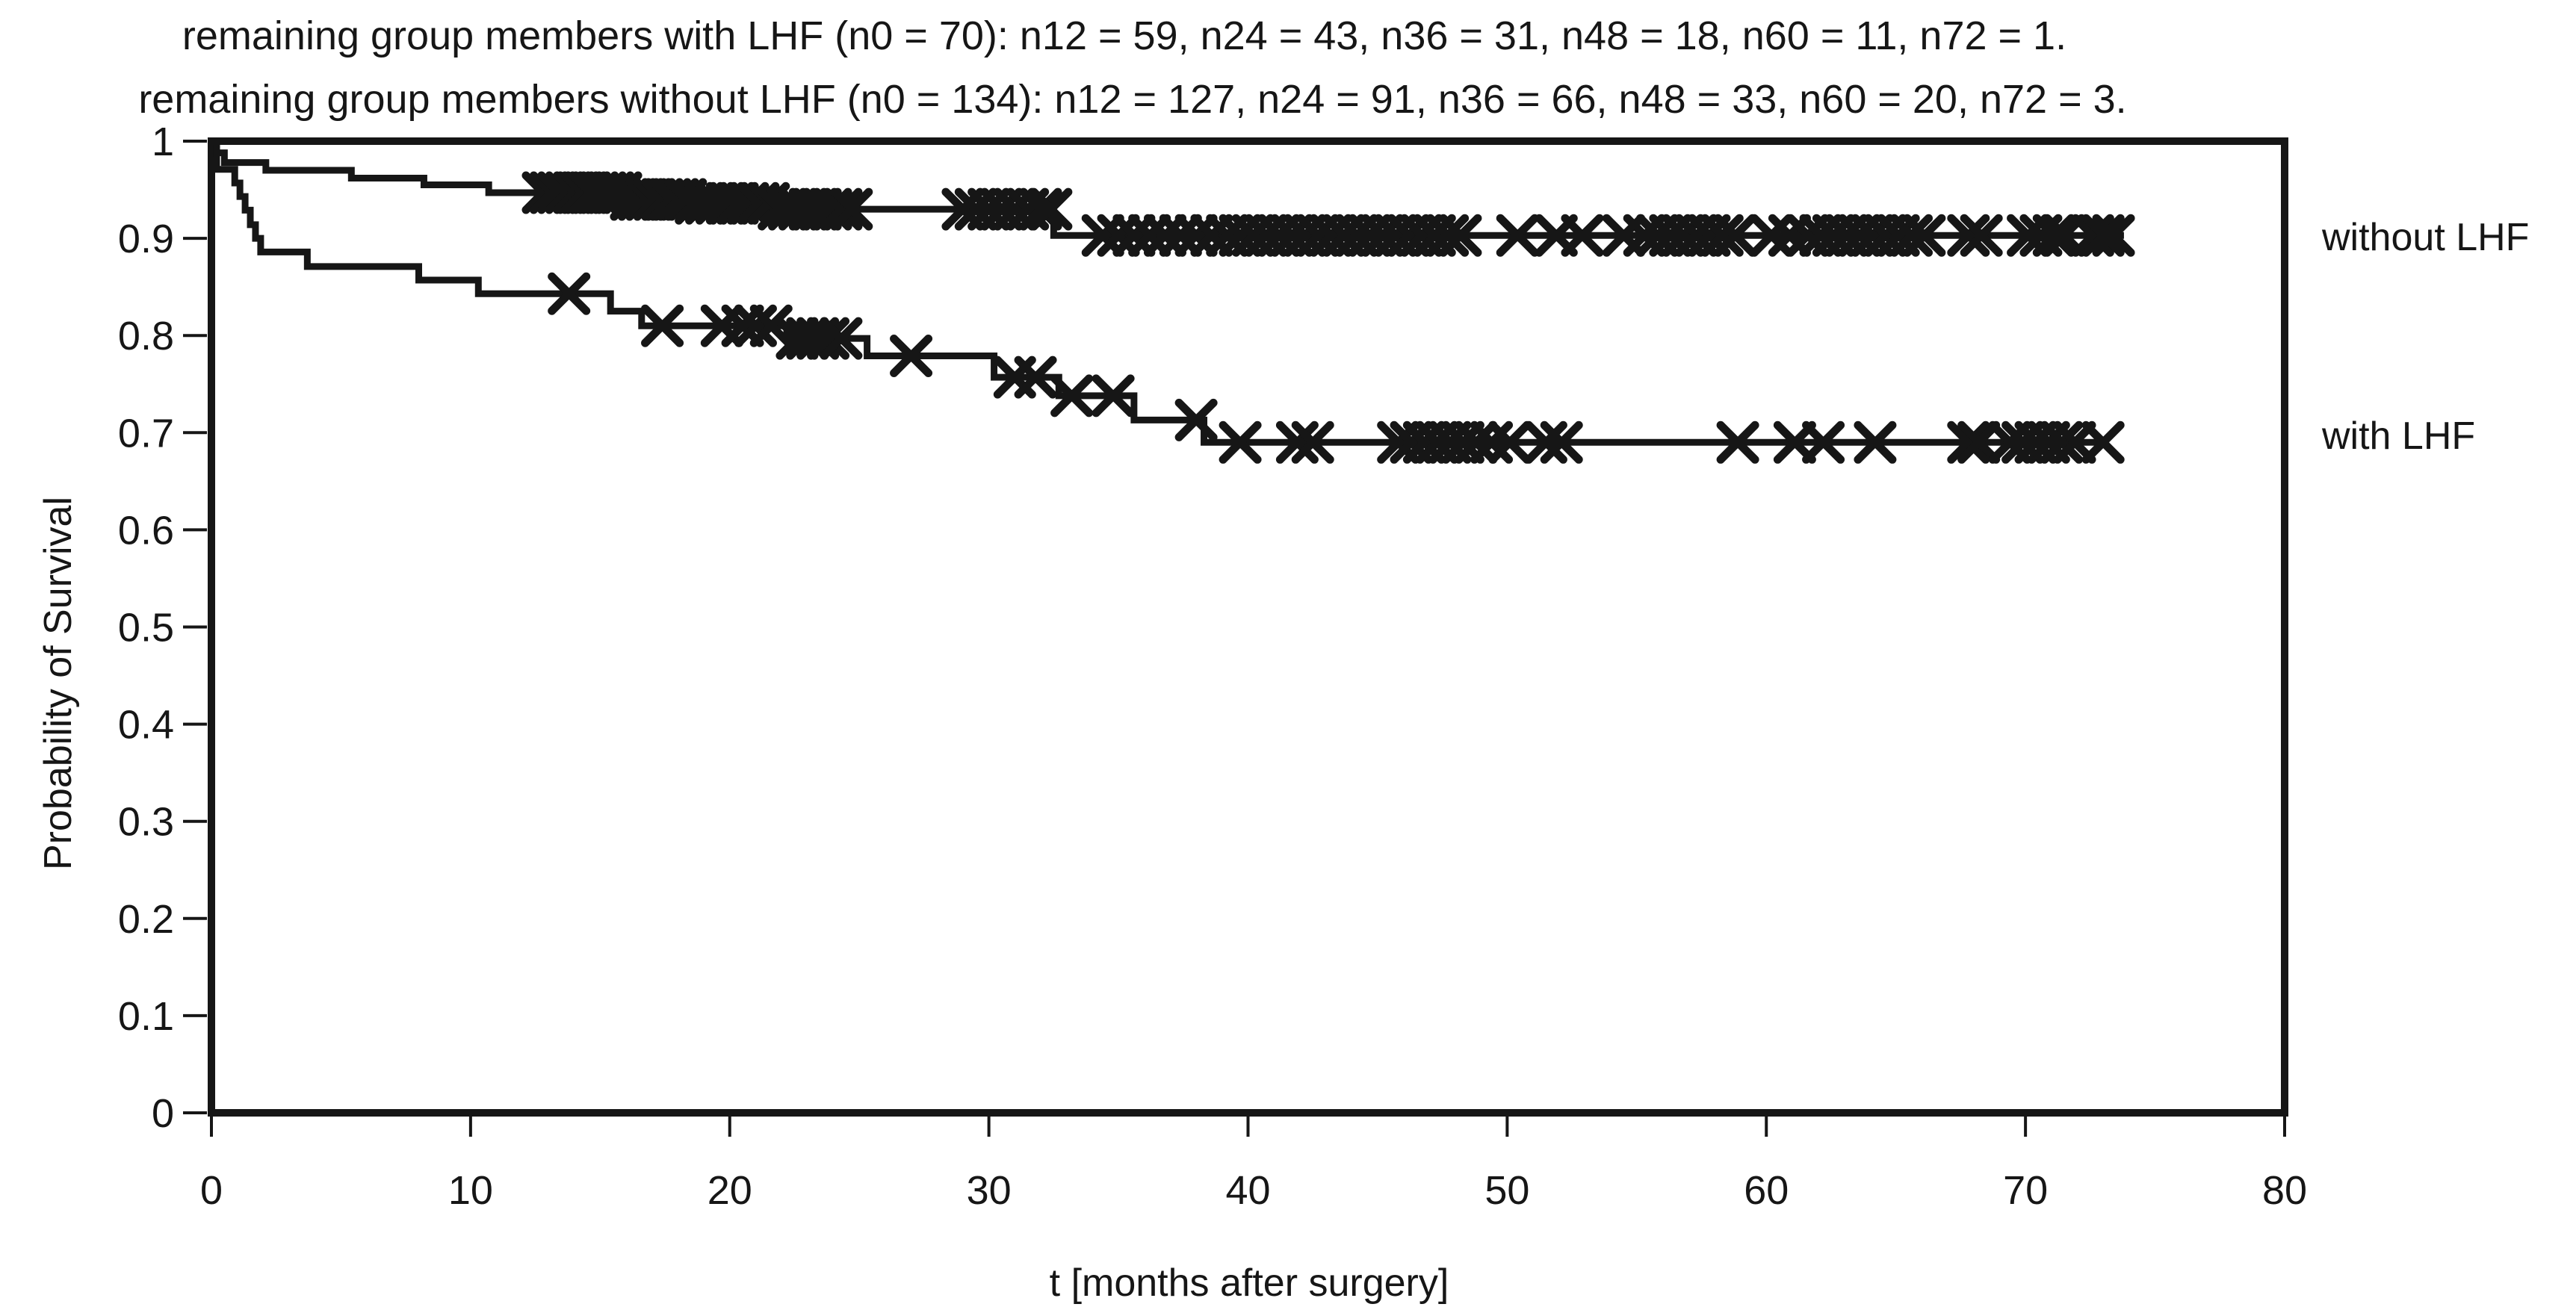  What do you see at coordinates (1506, 1190) in the screenshot?
I see `x-axis-tick-label: 50` at bounding box center [1506, 1190].